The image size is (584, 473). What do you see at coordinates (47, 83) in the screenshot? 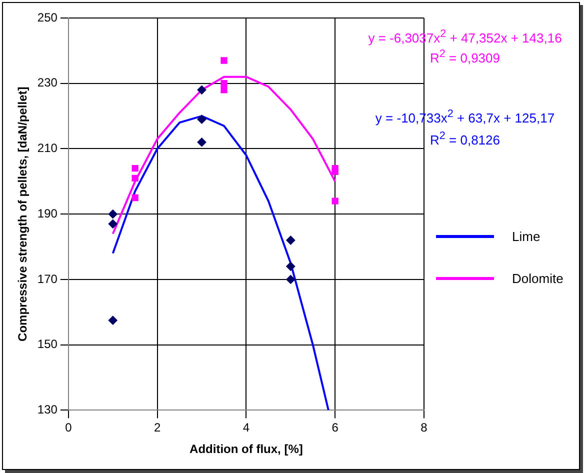
I see `y-tick-label: 230` at bounding box center [47, 83].